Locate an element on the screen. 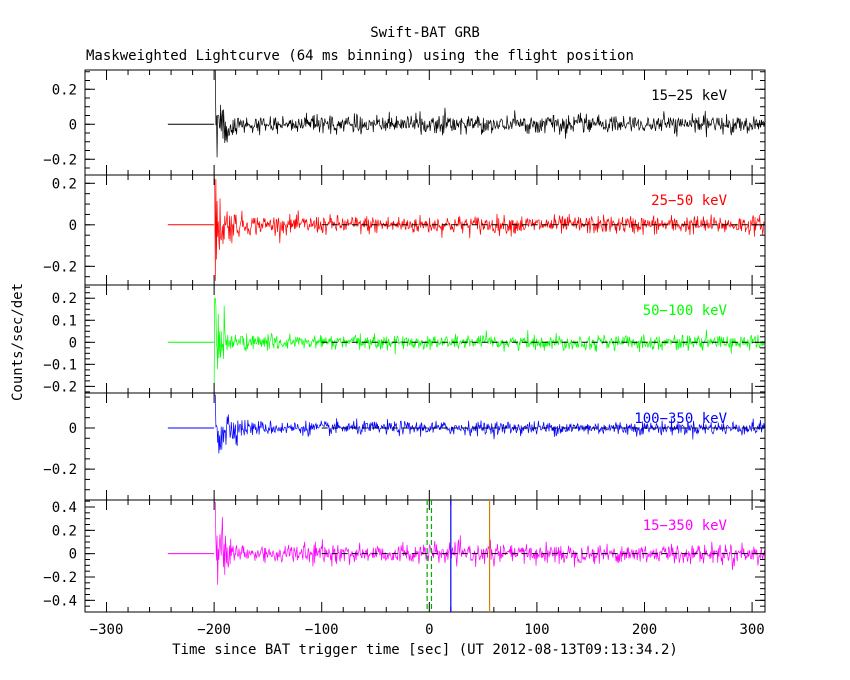 The width and height of the screenshot is (850, 680). band-label: 25−50 keV is located at coordinates (689, 201).